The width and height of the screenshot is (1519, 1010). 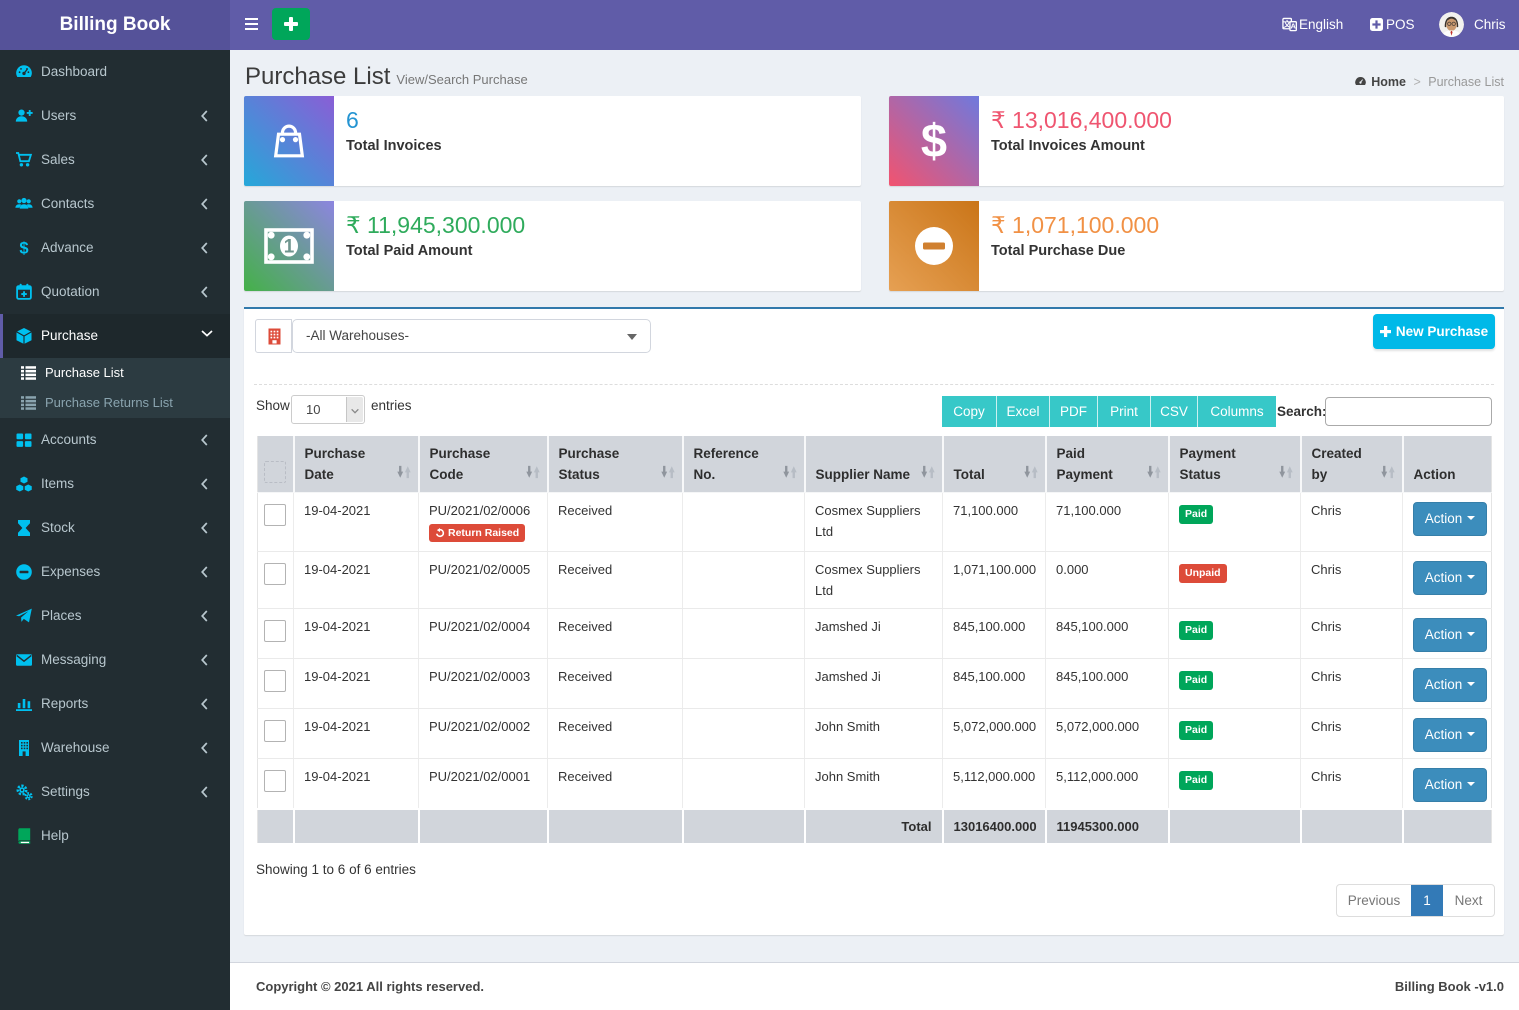 I want to click on svg-text: 文, so click(x=1287, y=24).